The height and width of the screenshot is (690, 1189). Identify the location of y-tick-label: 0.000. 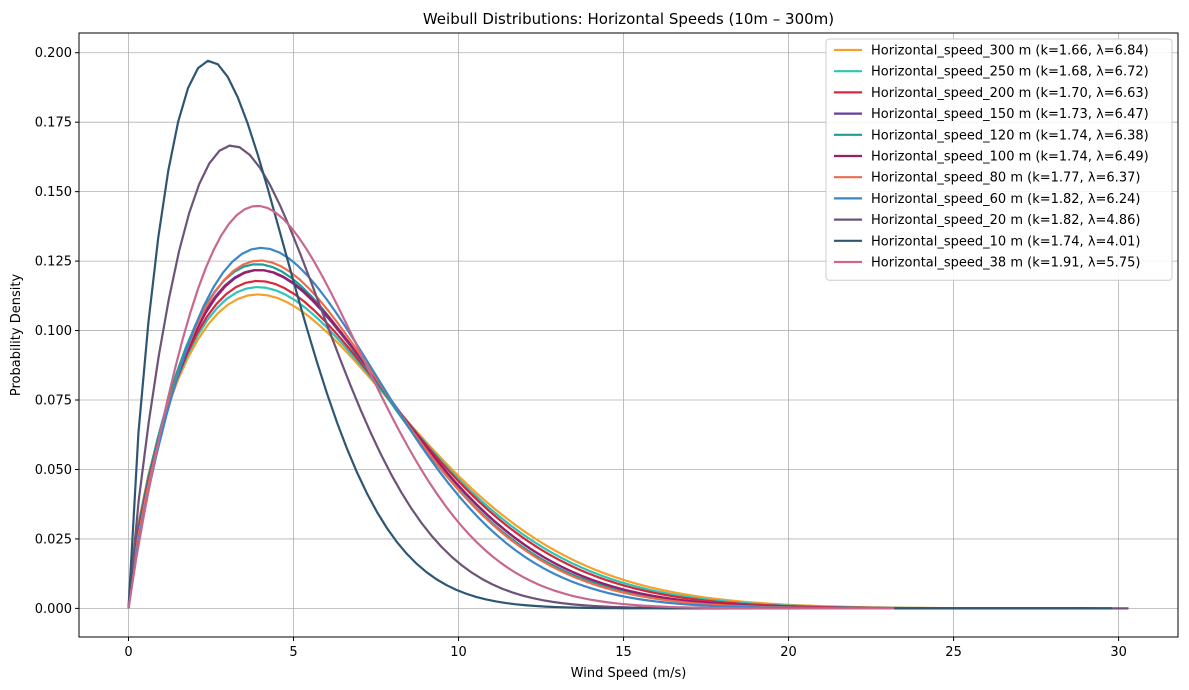
(53, 609).